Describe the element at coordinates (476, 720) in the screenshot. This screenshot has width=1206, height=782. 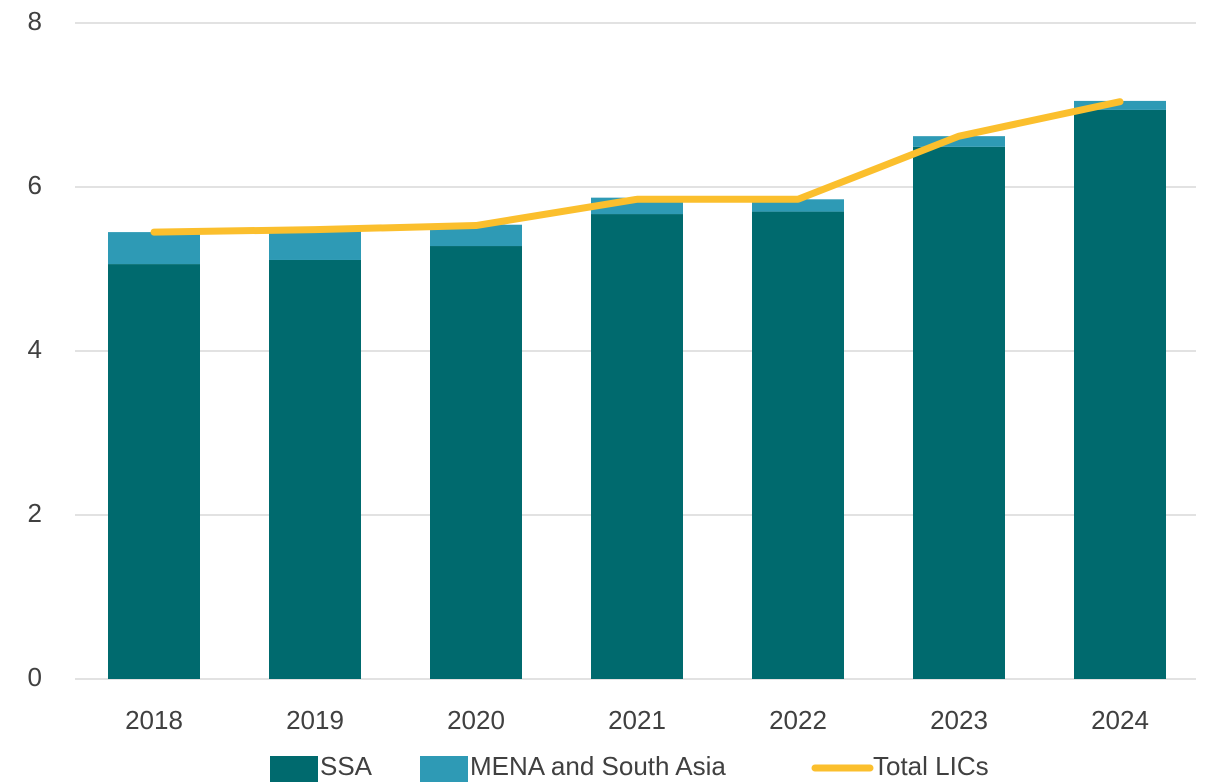
I see `x-tick-label: 2020` at that location.